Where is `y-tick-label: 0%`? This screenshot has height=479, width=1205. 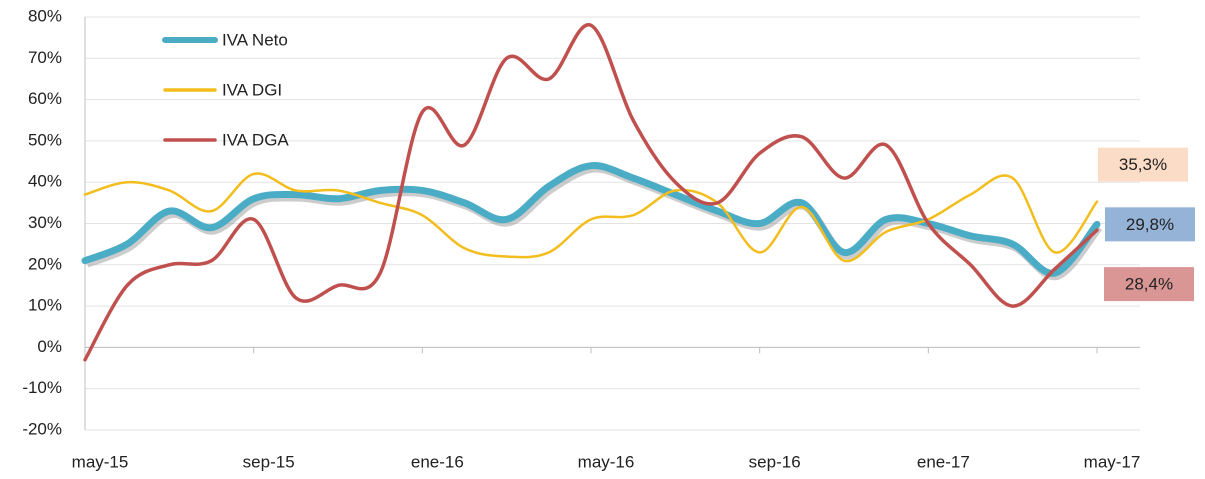 y-tick-label: 0% is located at coordinates (49, 346).